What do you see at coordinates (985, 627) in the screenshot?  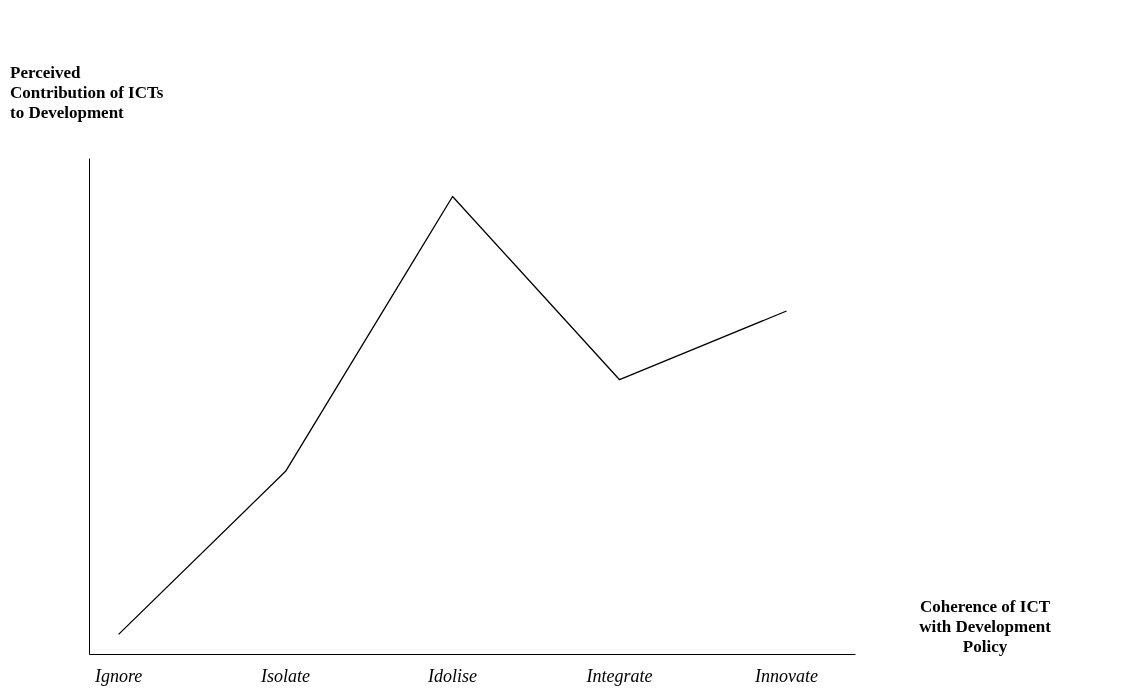 I see `x-axis-title: Coherence of ICT with Development Policy` at bounding box center [985, 627].